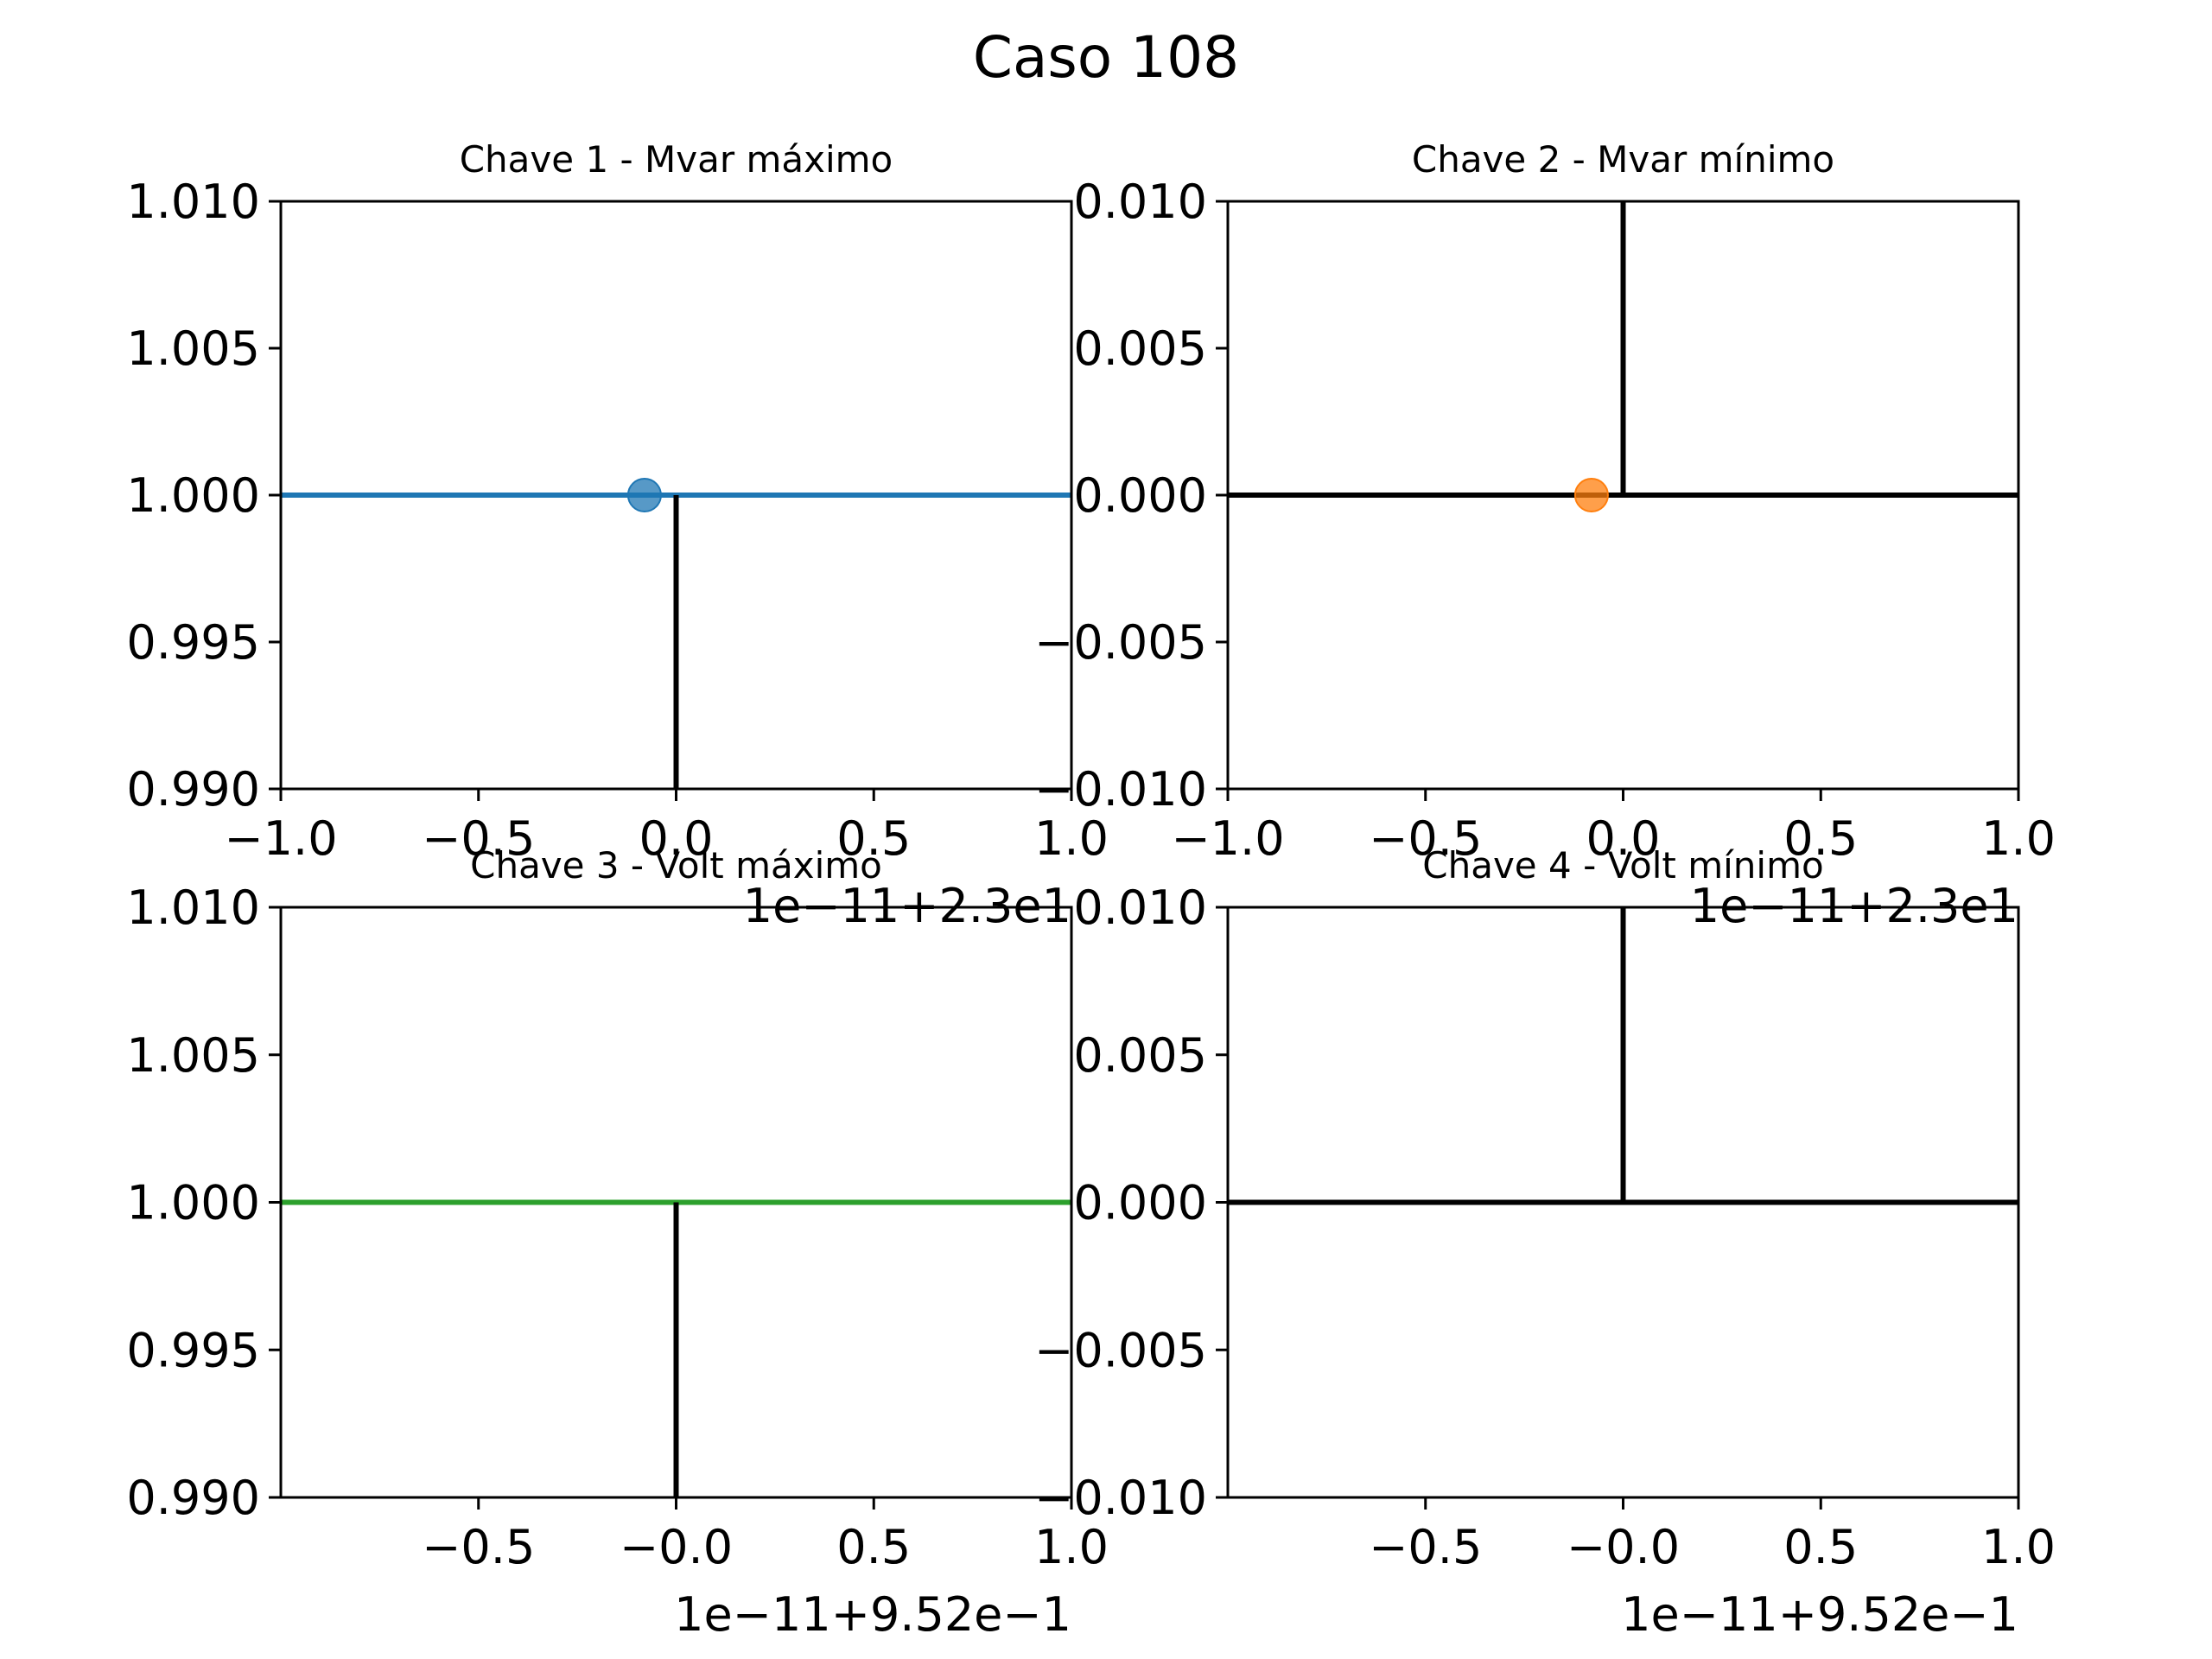  I want to click on figure-title: Caso 108, so click(1106, 57).